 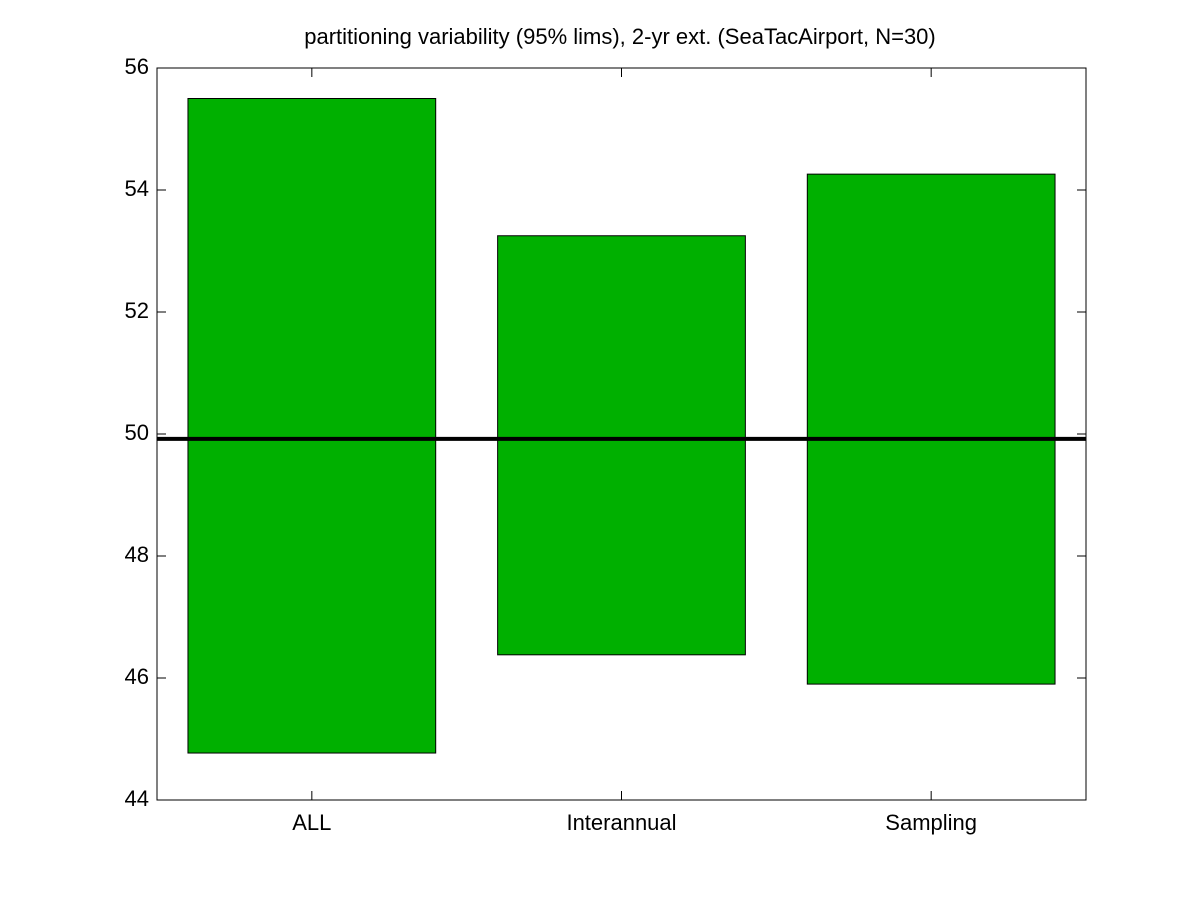 What do you see at coordinates (621, 822) in the screenshot?
I see `x-tick-label: Interannual` at bounding box center [621, 822].